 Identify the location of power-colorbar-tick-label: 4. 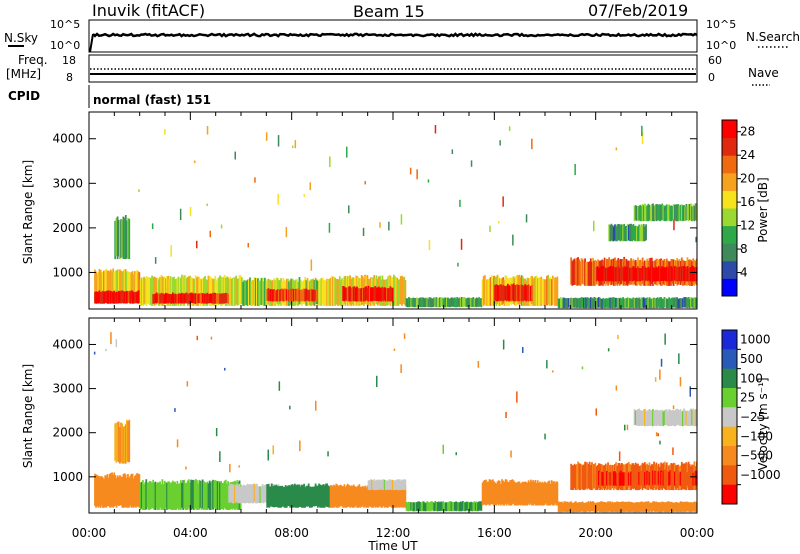
(744, 273).